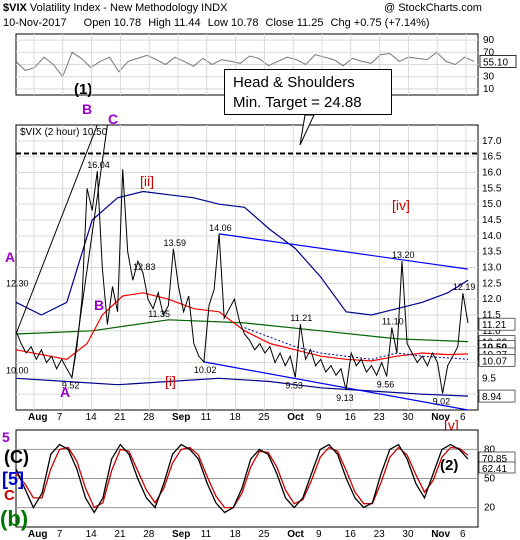  What do you see at coordinates (494, 459) in the screenshot?
I see `sto-last-label: 70.85` at bounding box center [494, 459].